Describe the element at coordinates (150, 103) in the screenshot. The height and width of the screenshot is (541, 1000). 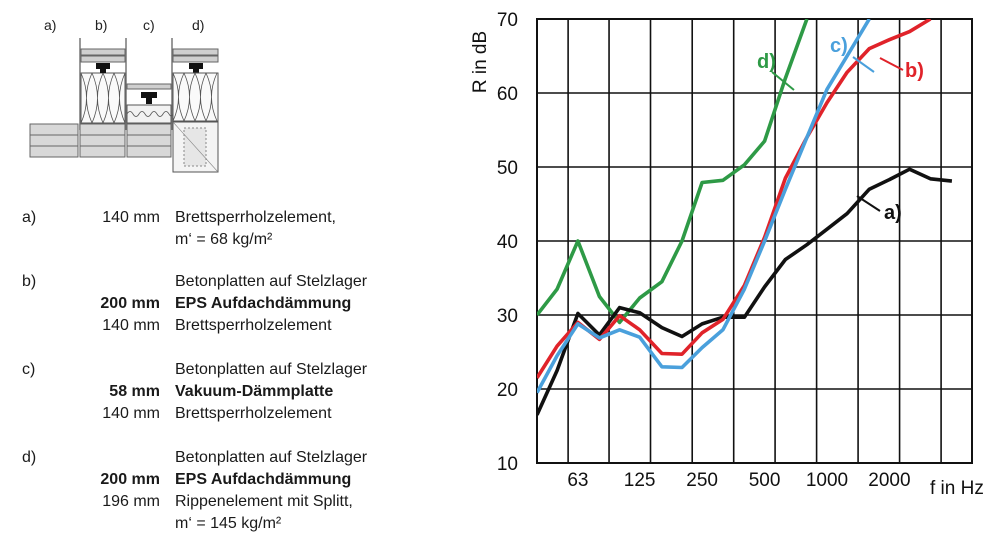
I see `vacuum-panel-c` at that location.